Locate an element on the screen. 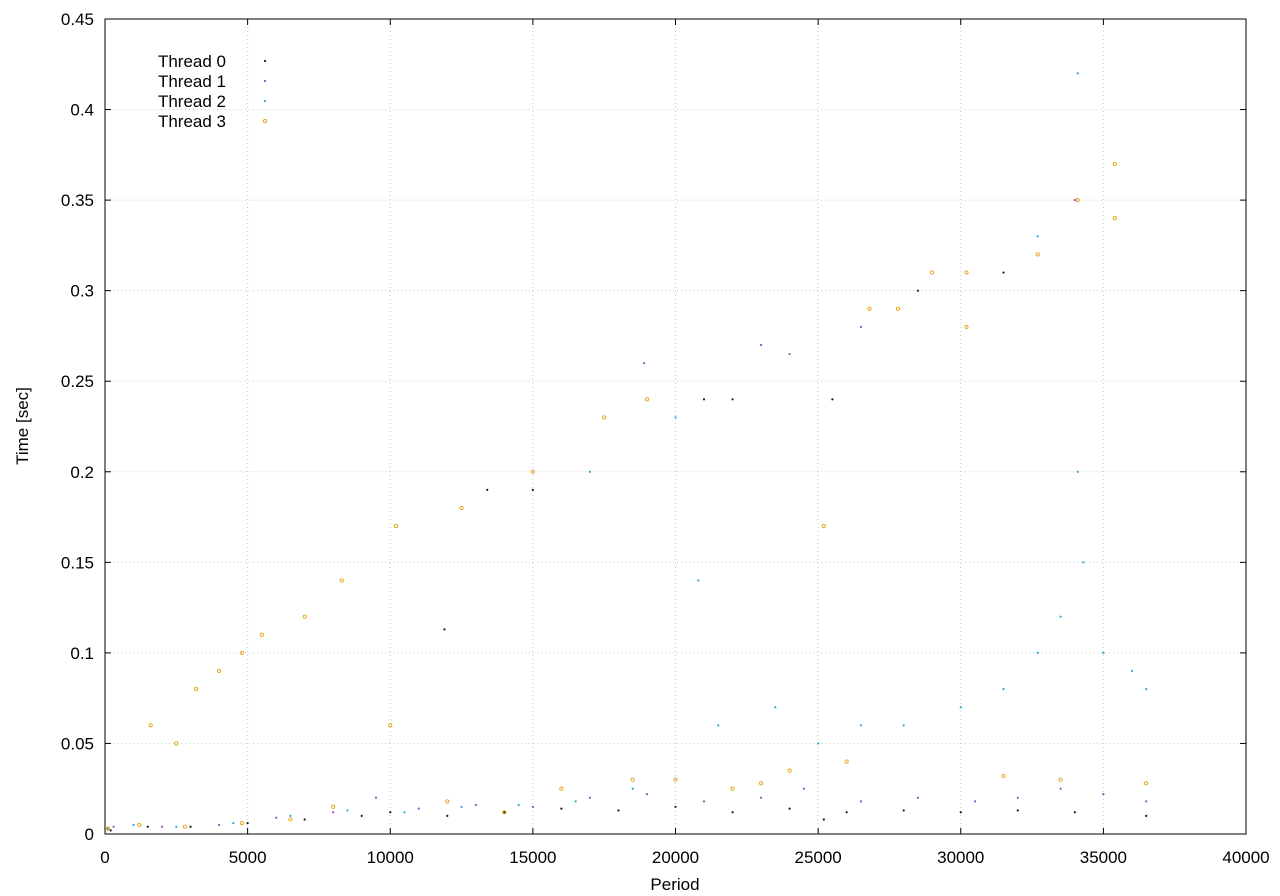 Image resolution: width=1280 pixels, height=896 pixels. x-tick-labels: 0 5000 10000 15000 20000 25000 30000 35000 40000 is located at coordinates (684, 857).